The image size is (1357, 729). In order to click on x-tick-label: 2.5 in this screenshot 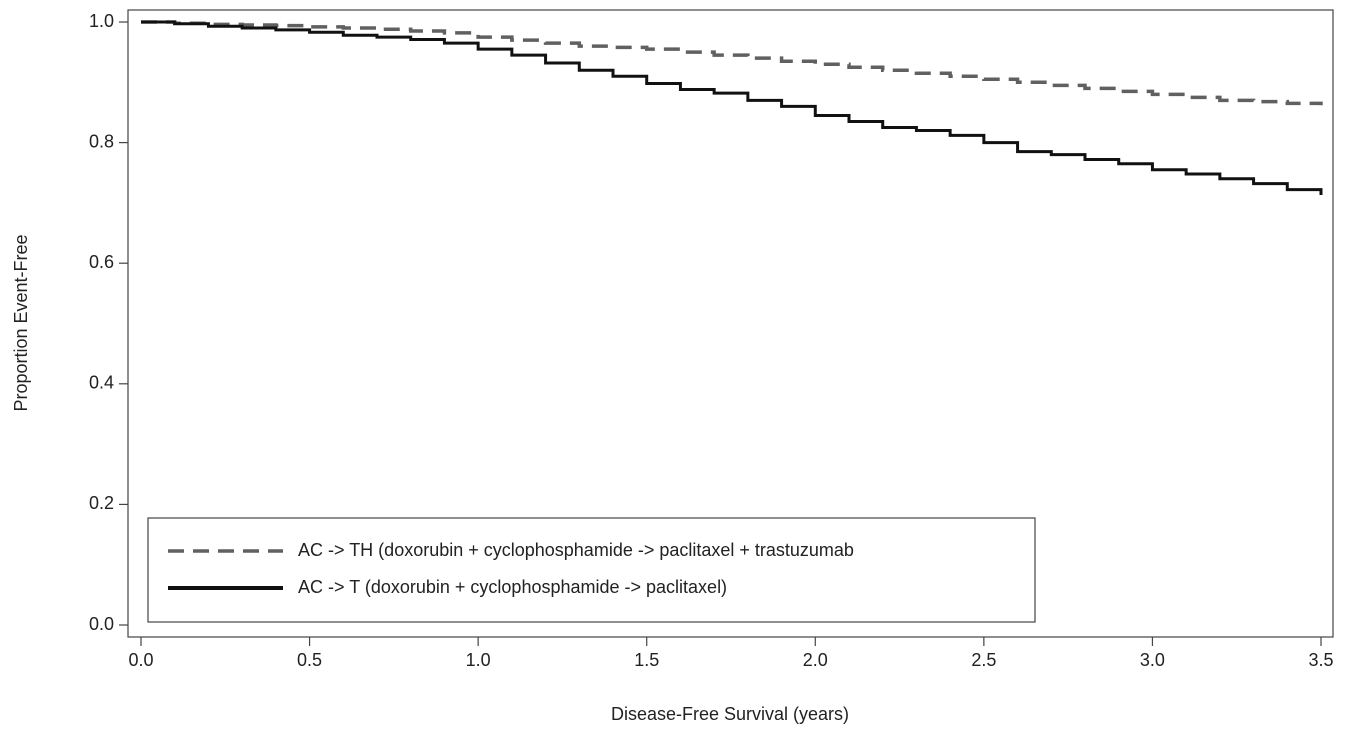, I will do `click(983, 660)`.